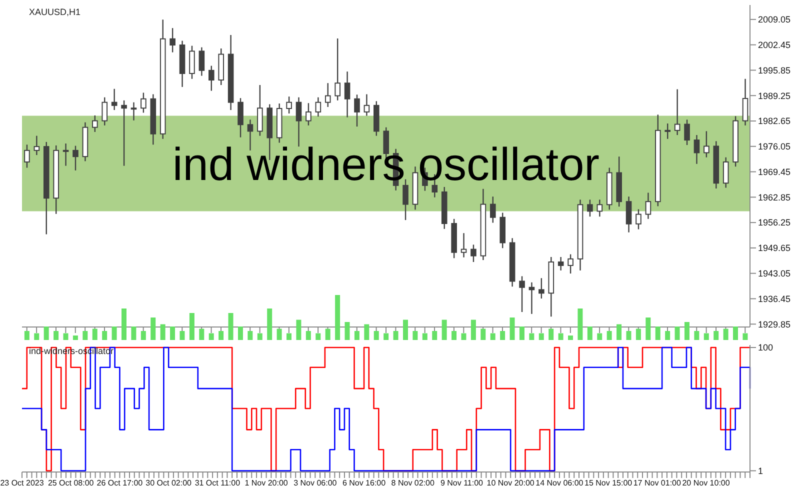 Image resolution: width=800 pixels, height=488 pixels. What do you see at coordinates (510, 483) in the screenshot?
I see `x-tick-label: 10 Nov 20:00` at bounding box center [510, 483].